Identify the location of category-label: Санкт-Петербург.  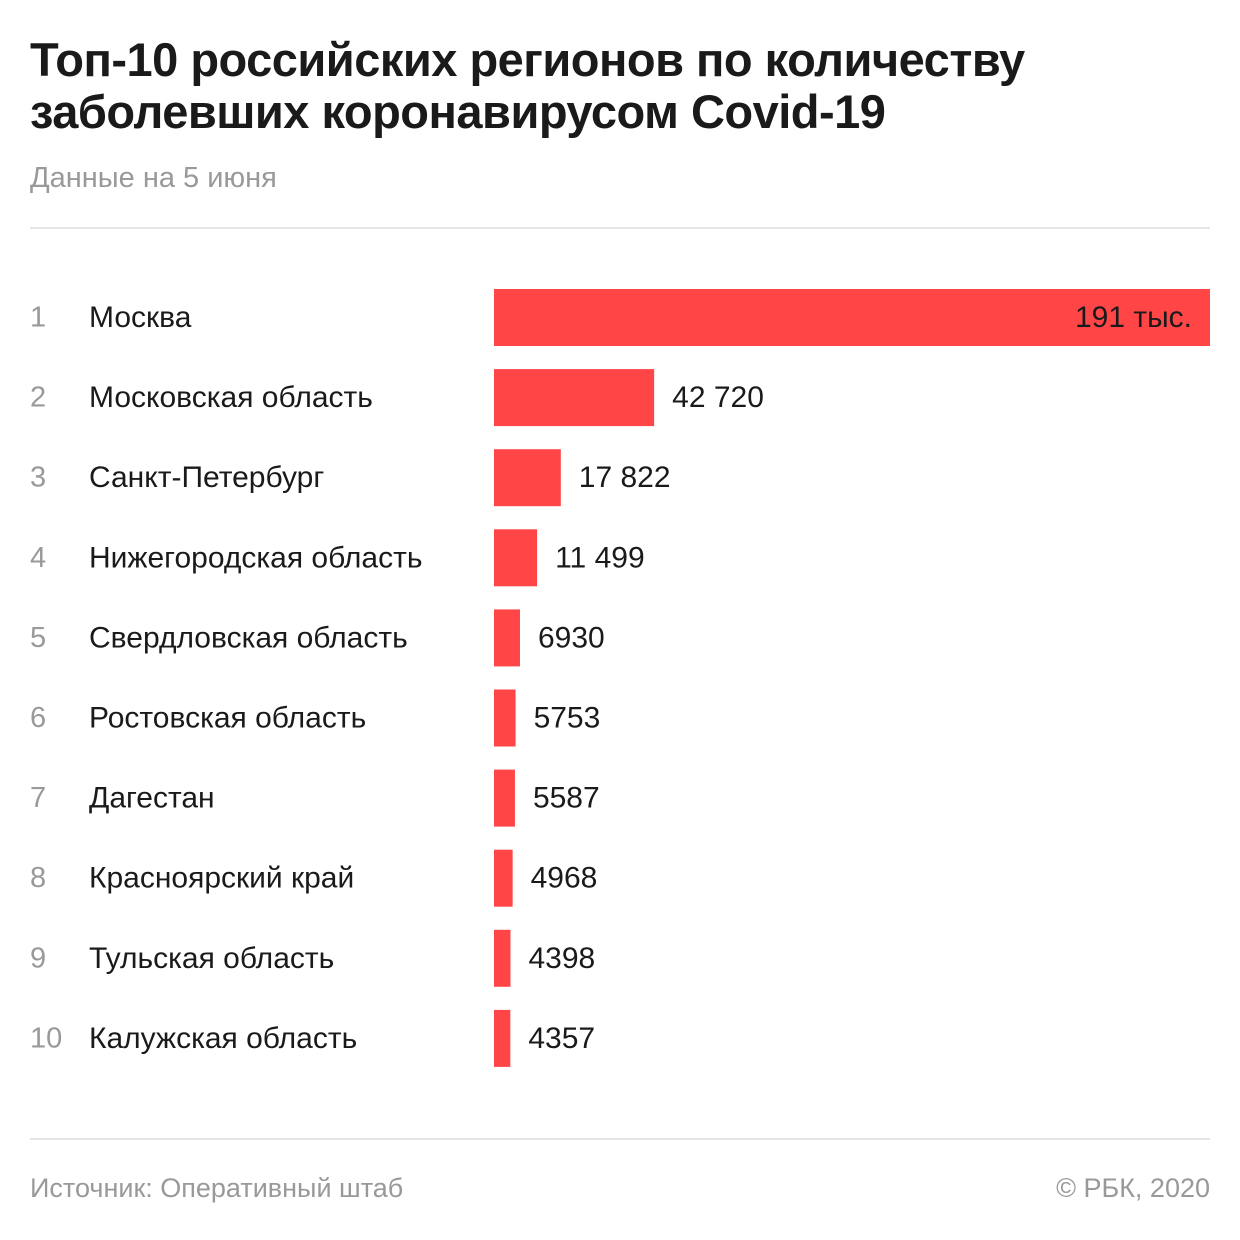
(206, 477).